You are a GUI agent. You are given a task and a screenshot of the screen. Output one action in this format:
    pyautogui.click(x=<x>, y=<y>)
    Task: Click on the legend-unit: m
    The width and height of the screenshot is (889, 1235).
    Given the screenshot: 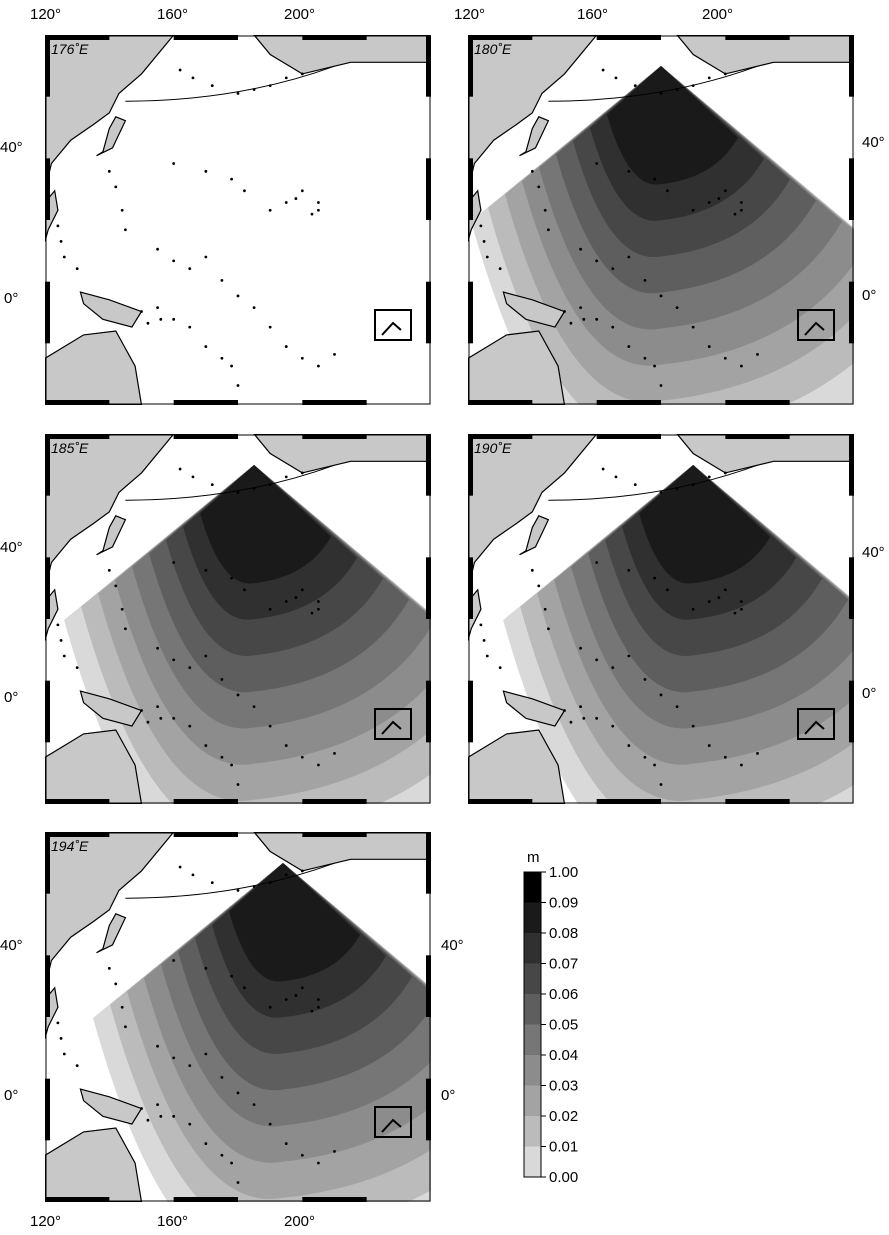 What is the action you would take?
    pyautogui.click(x=533, y=857)
    